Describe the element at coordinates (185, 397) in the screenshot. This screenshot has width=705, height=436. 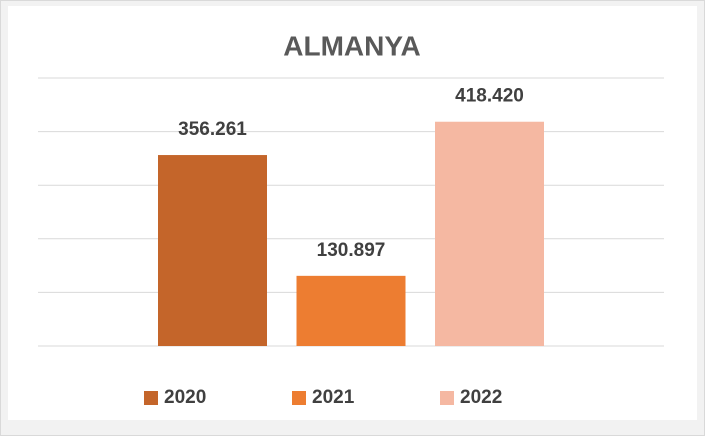
I see `legend-label: 2020` at that location.